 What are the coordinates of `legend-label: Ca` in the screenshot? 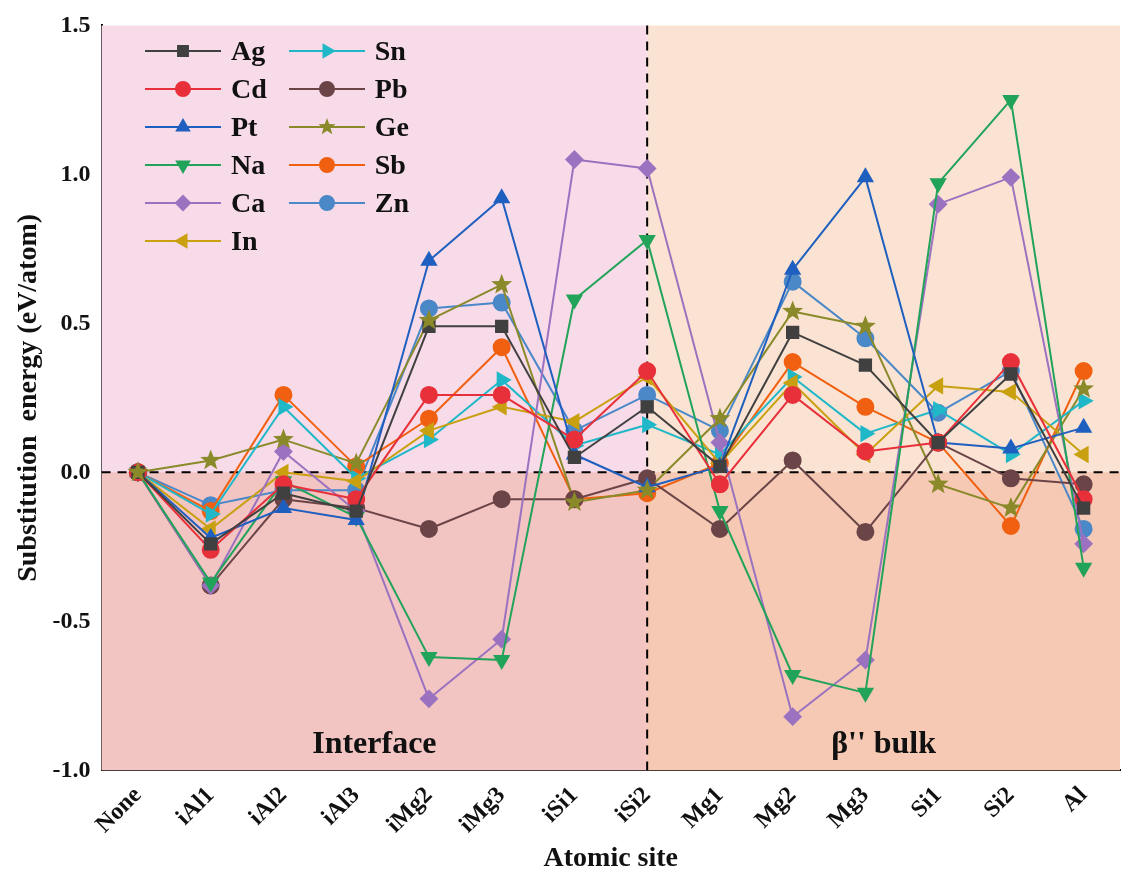 It's located at (248, 203).